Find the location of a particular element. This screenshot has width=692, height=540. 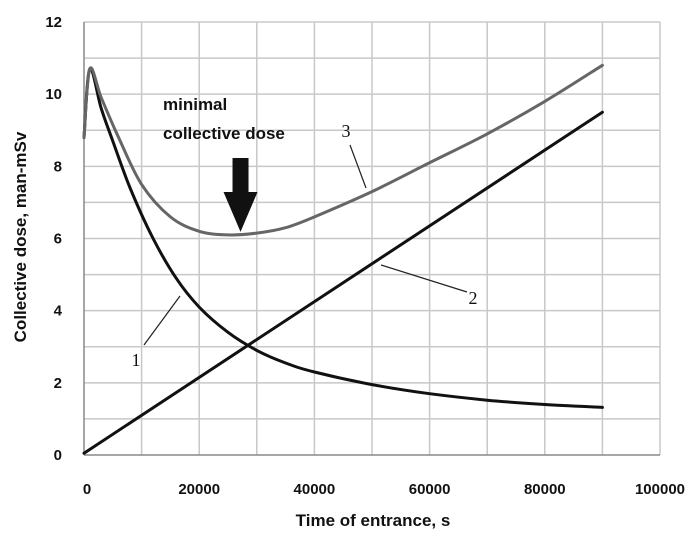

x-tick-label: 20000 is located at coordinates (199, 489).